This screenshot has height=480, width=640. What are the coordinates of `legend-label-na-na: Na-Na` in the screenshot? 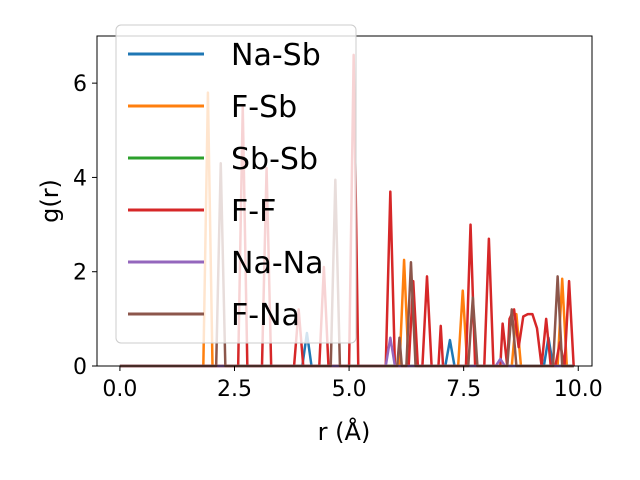 It's located at (277, 263).